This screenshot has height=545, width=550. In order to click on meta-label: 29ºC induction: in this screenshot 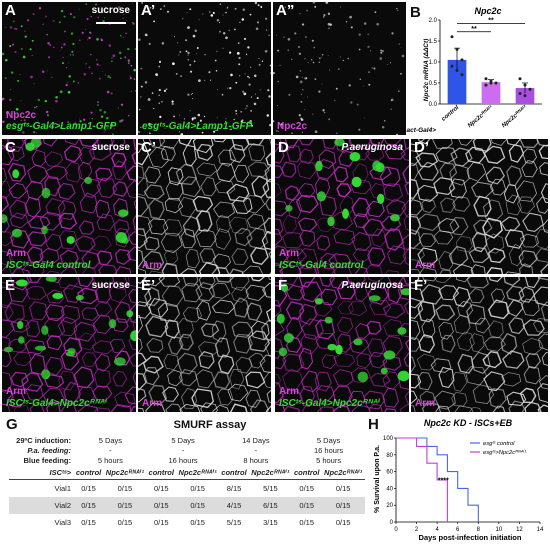, I will do `click(43, 440)`.